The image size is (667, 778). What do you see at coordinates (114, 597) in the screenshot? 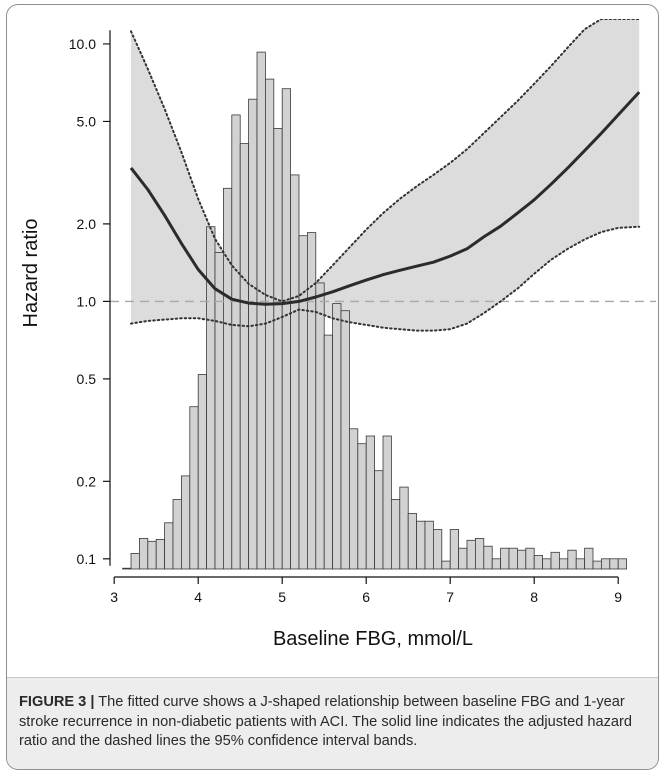
I see `x-tick-label: 3` at bounding box center [114, 597].